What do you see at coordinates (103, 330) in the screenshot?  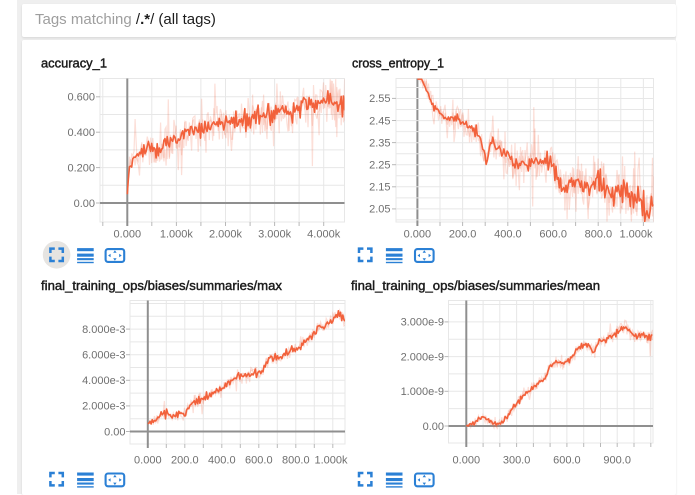 I see `svg-text: 8.000e-3` at bounding box center [103, 330].